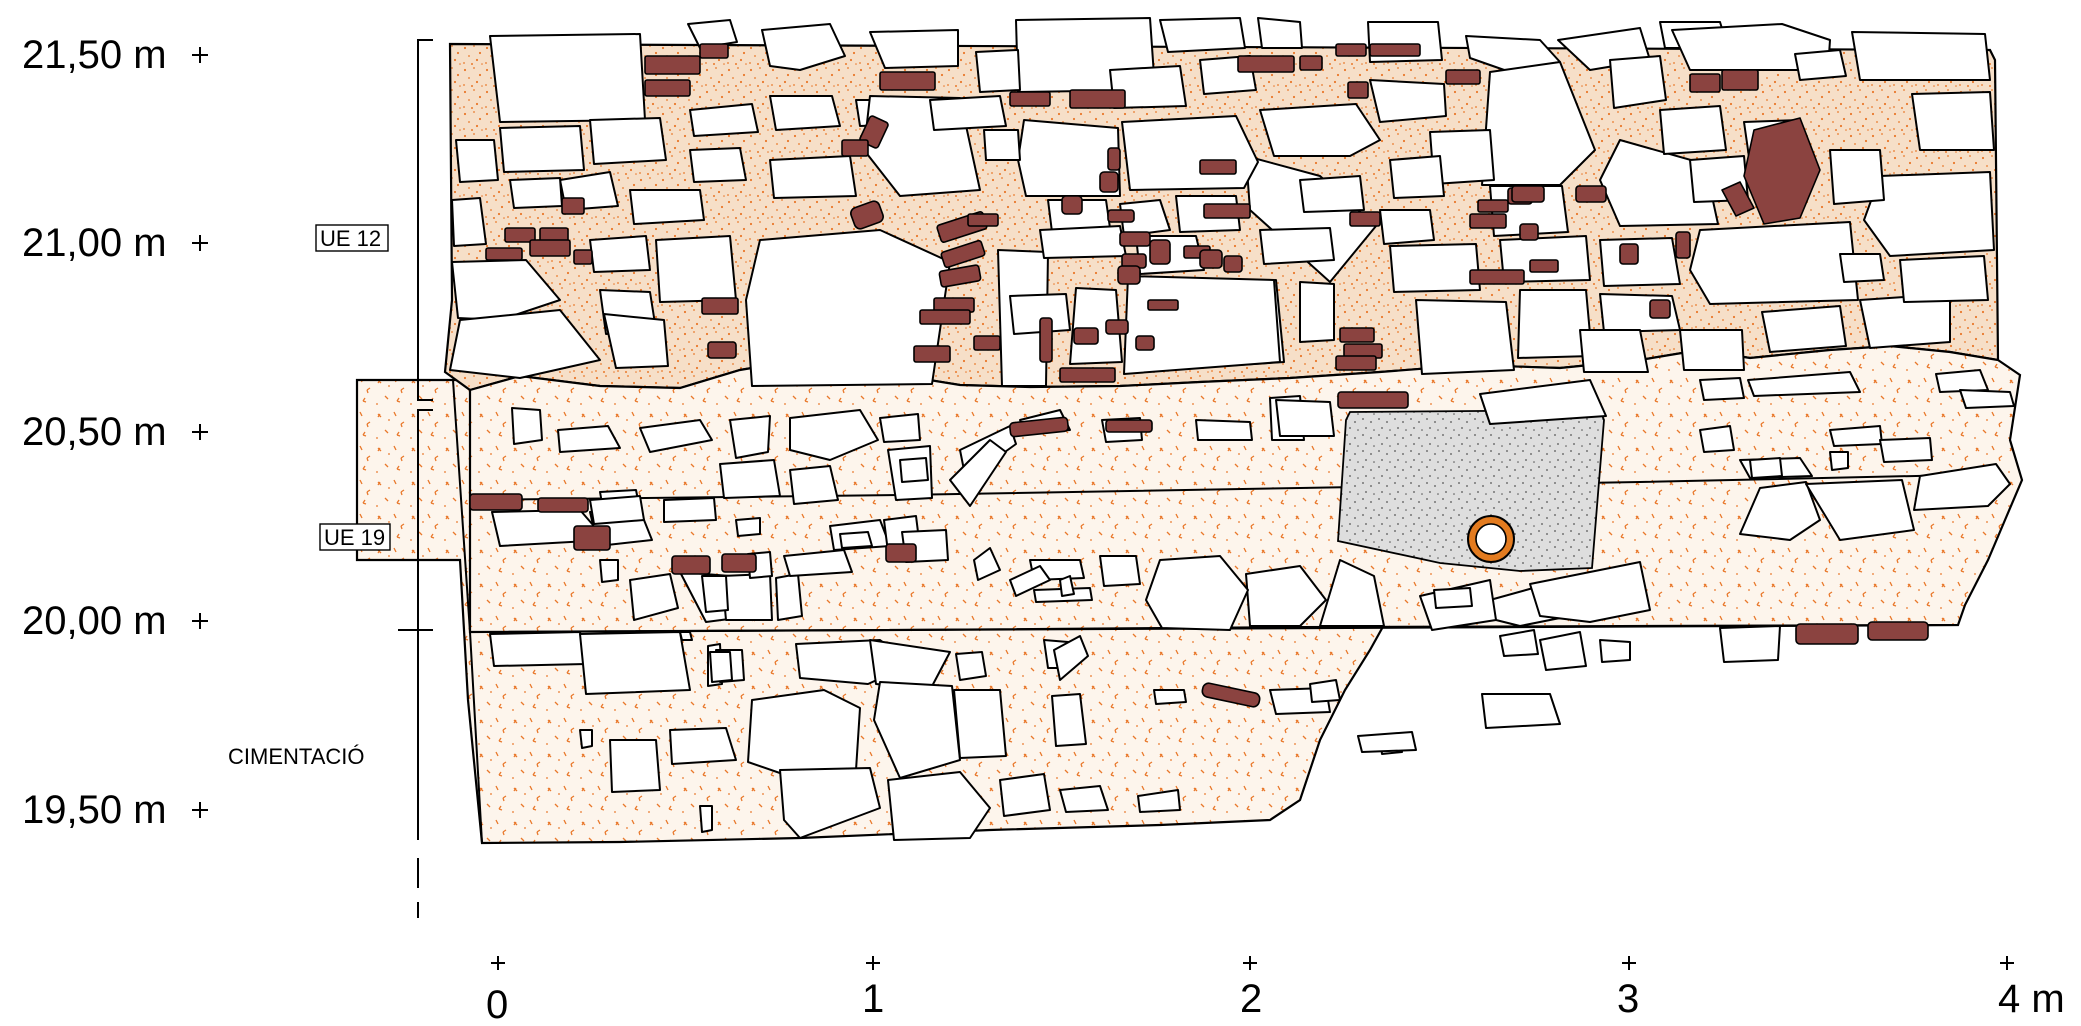 The width and height of the screenshot is (2081, 1026). What do you see at coordinates (1491, 539) in the screenshot?
I see `pipe-inner` at bounding box center [1491, 539].